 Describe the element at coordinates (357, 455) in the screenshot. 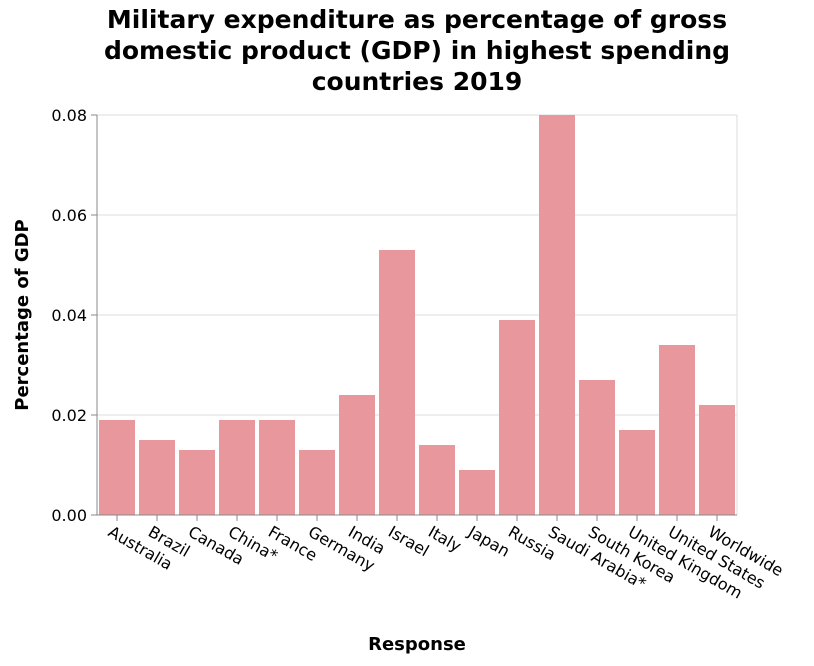

I see `bar-india` at that location.